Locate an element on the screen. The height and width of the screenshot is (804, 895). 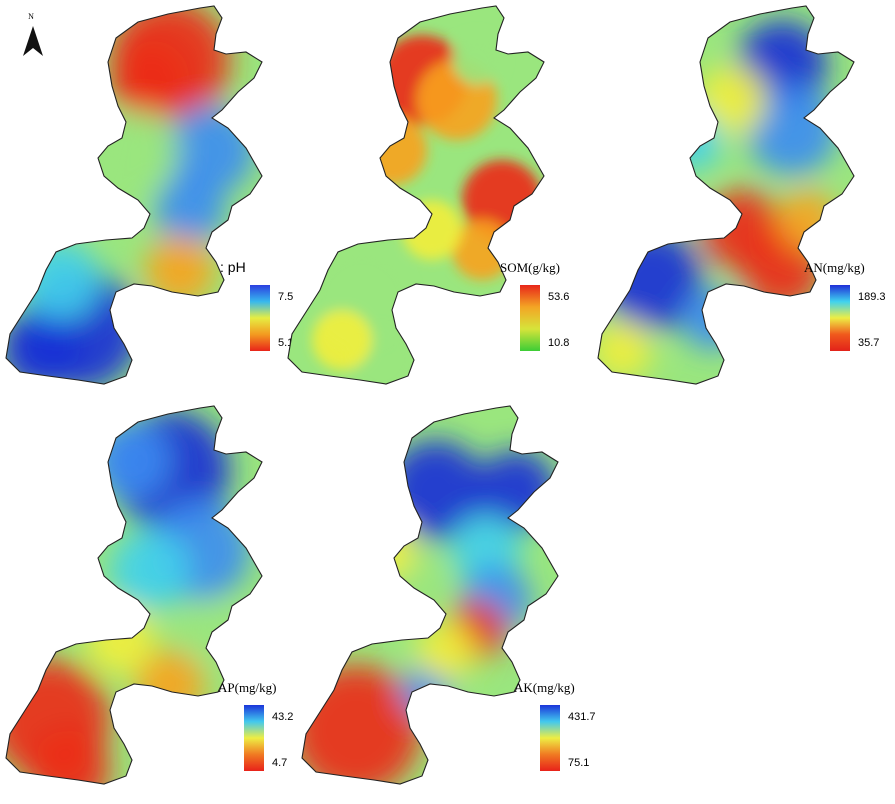
legend-colorbar-ak is located at coordinates (550, 738).